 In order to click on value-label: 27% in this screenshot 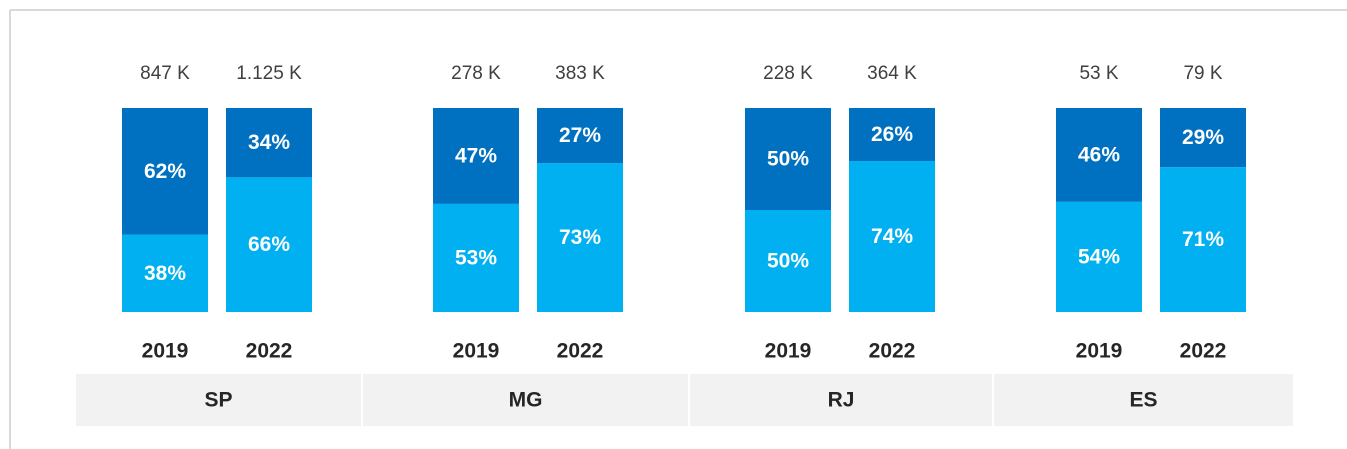, I will do `click(580, 135)`.